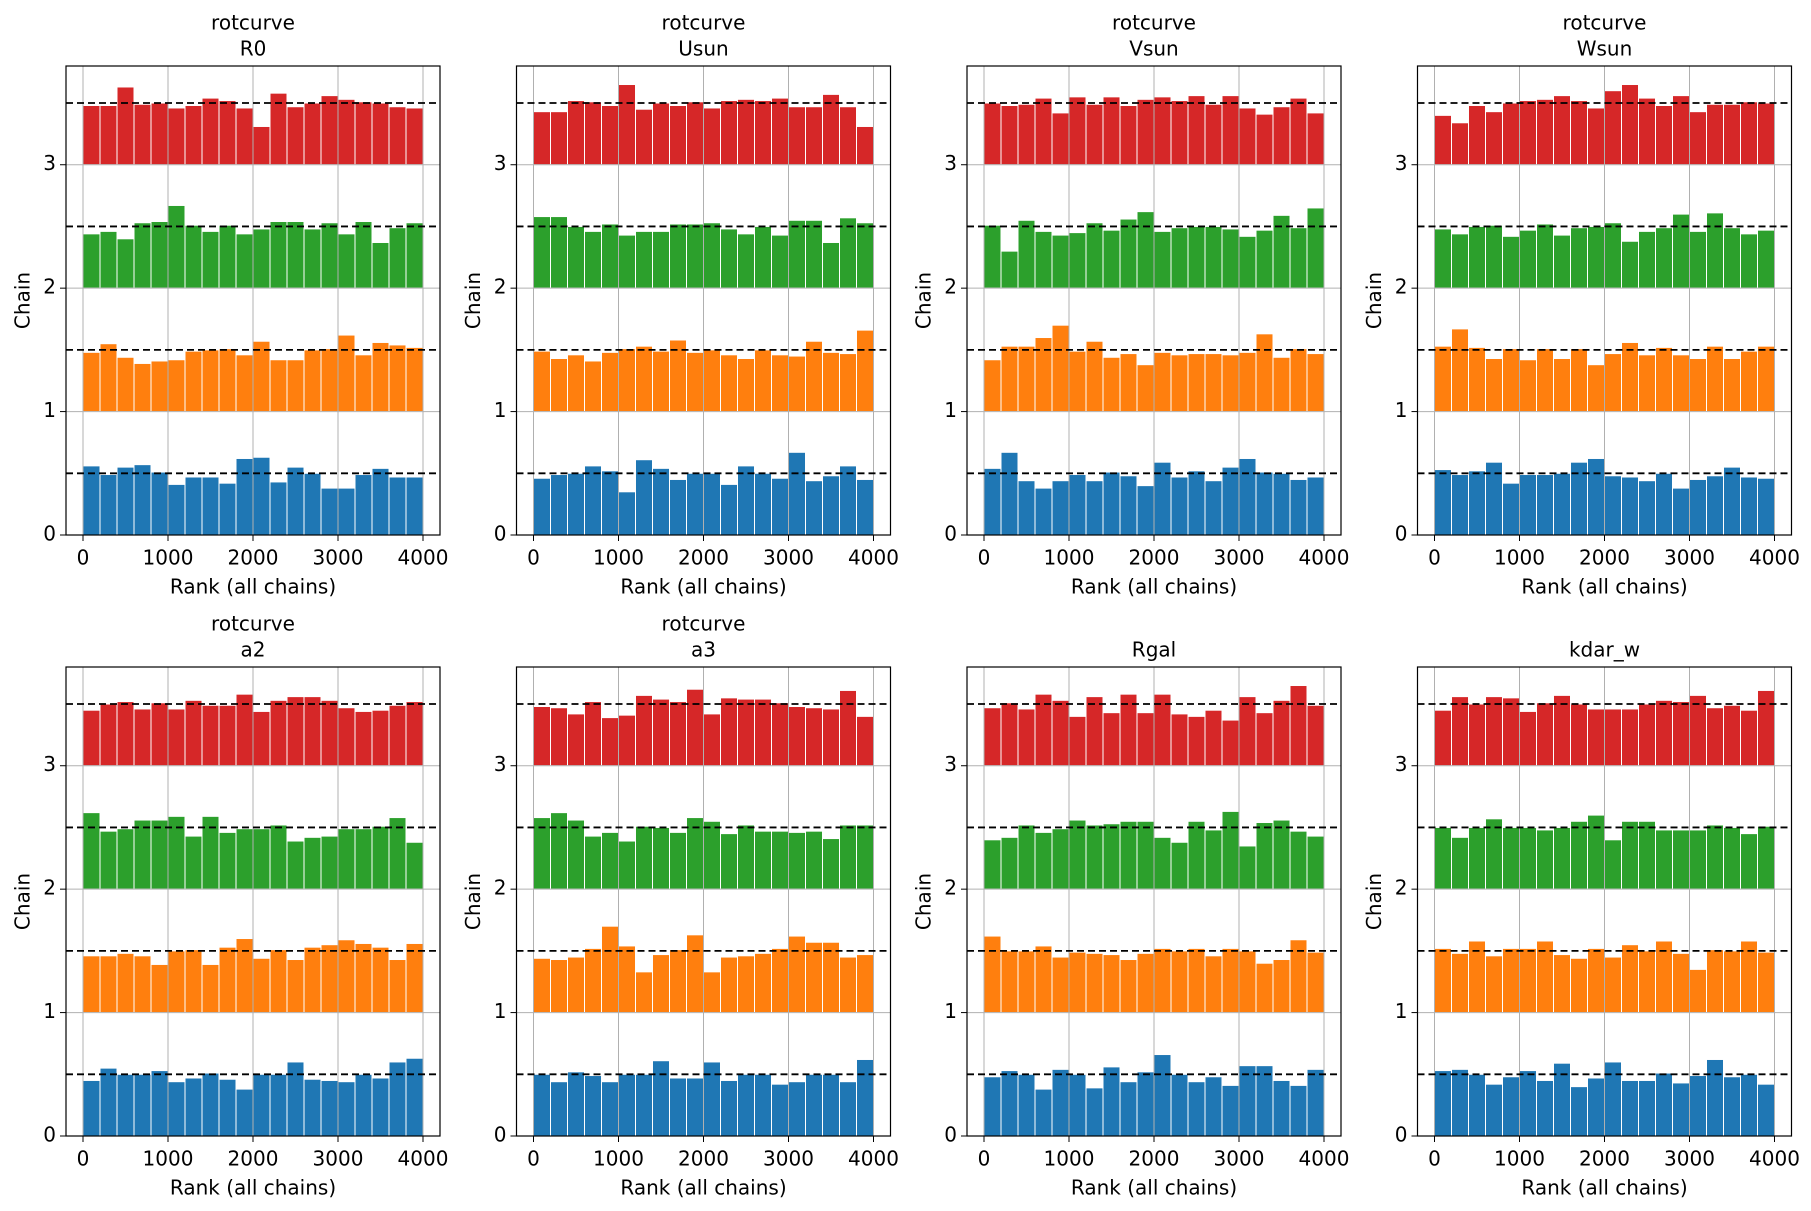 Image resolution: width=1811 pixels, height=1211 pixels. Describe the element at coordinates (1604, 558) in the screenshot. I see `x-tick-label: 2000` at that location.